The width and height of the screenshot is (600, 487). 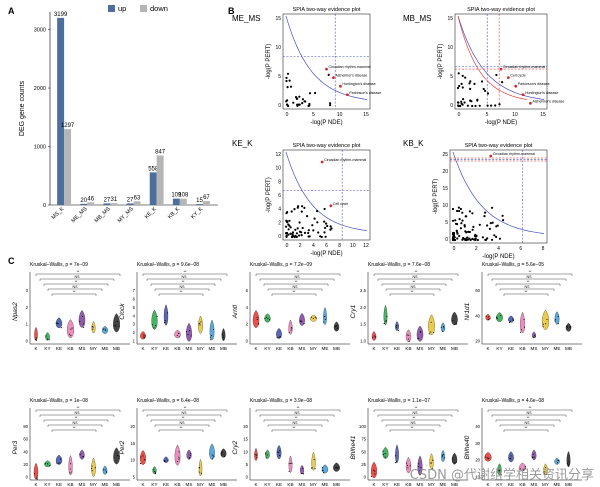 I want to click on gene-name: Per2, so click(x=122, y=447).